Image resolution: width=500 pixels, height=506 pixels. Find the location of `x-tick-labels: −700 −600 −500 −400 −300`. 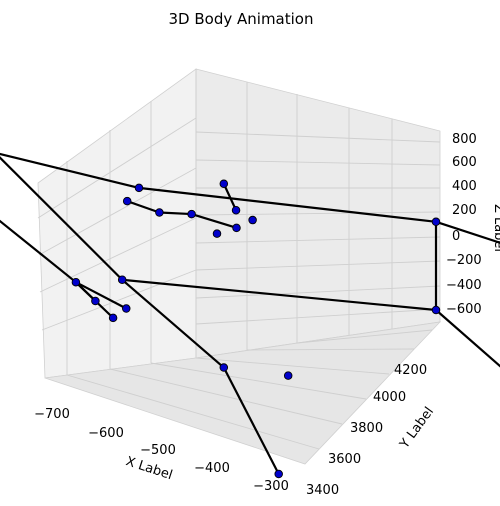

x-tick-labels: −700 −600 −500 −400 −300 is located at coordinates (161, 450).